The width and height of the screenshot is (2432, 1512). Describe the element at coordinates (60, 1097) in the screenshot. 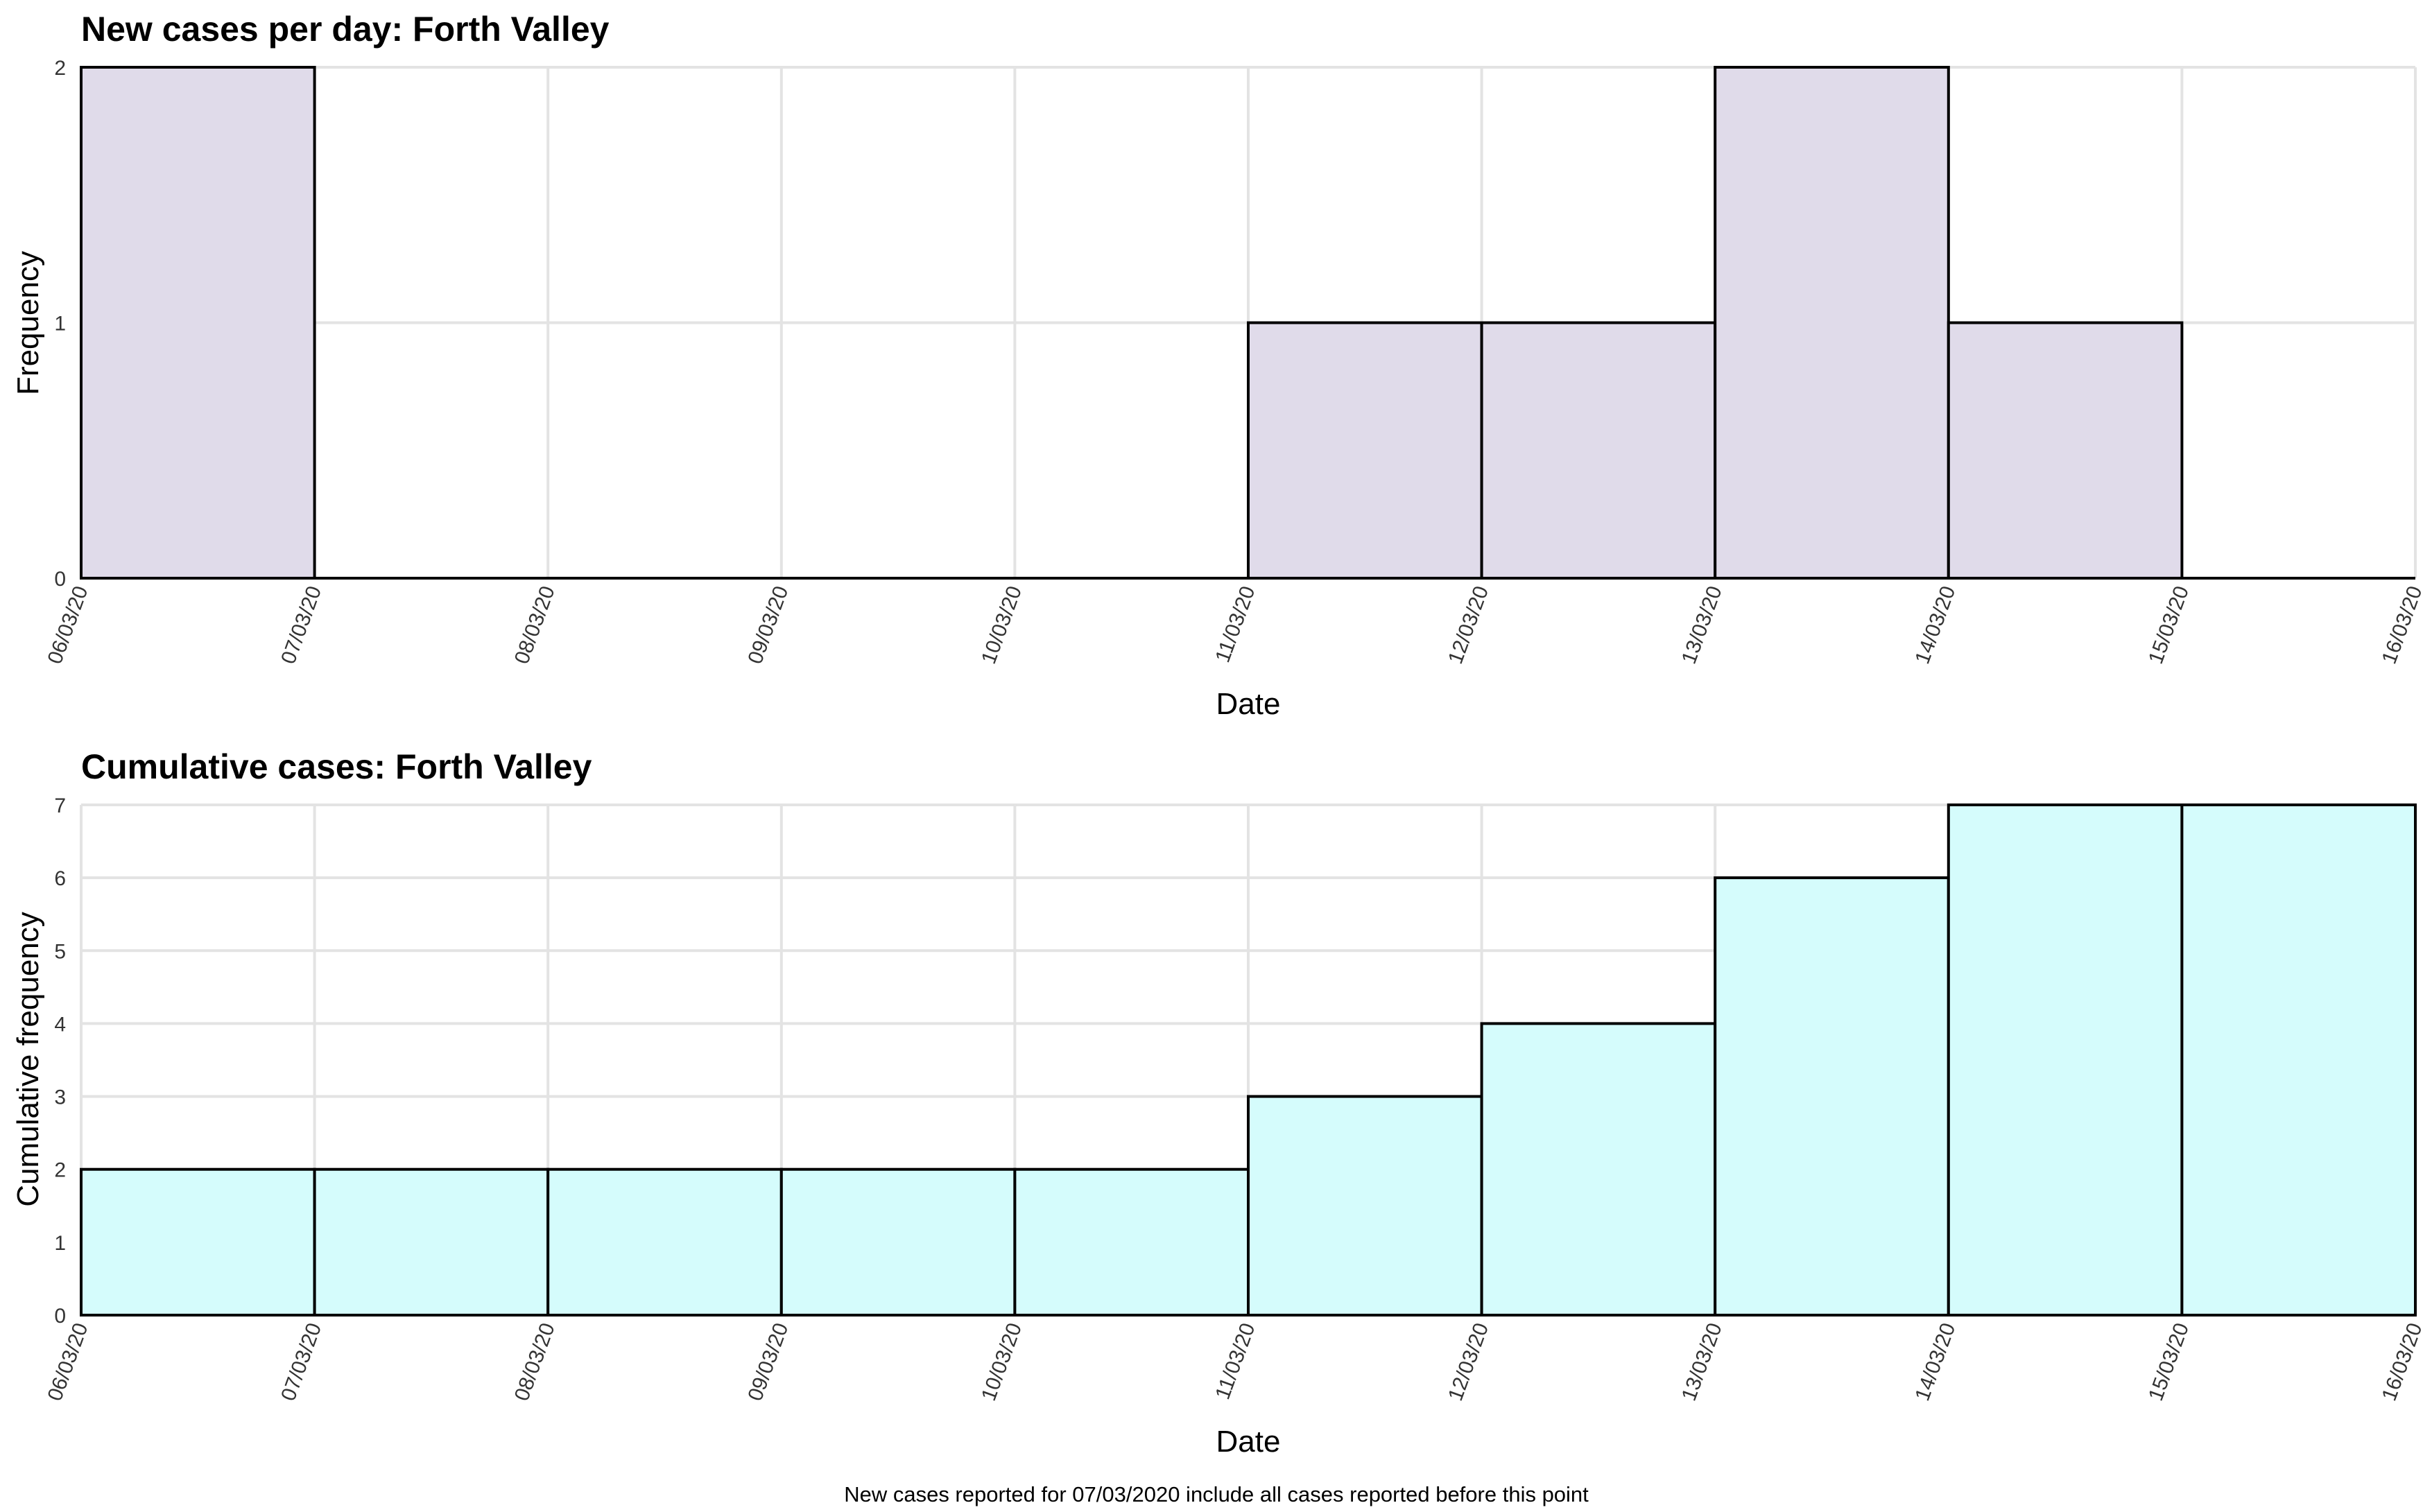

I see `y-tick-label: 3` at that location.